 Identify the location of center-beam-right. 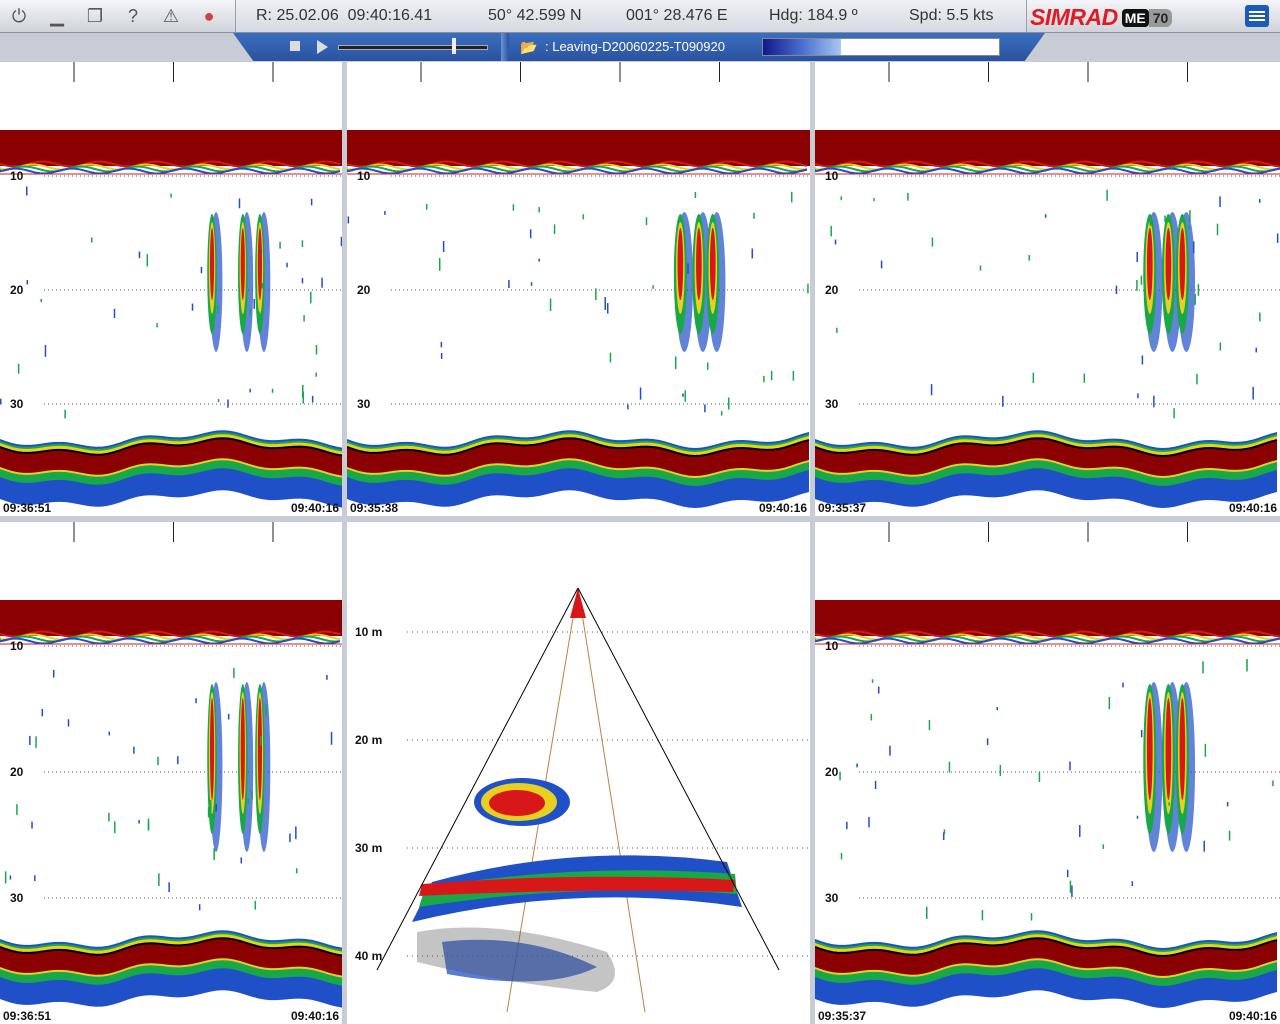
(611, 800).